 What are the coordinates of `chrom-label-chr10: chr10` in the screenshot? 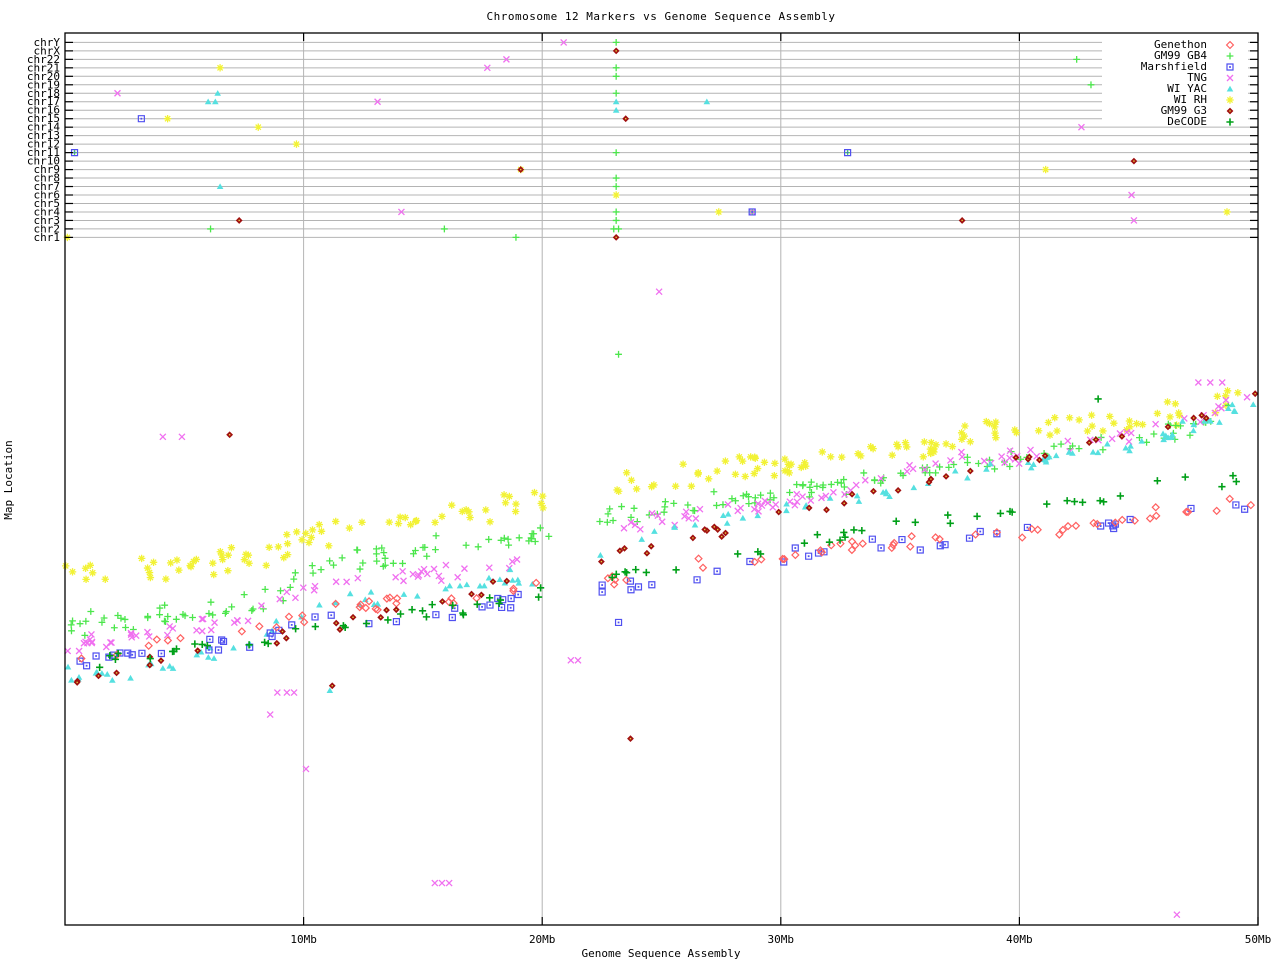 It's located at (43, 161).